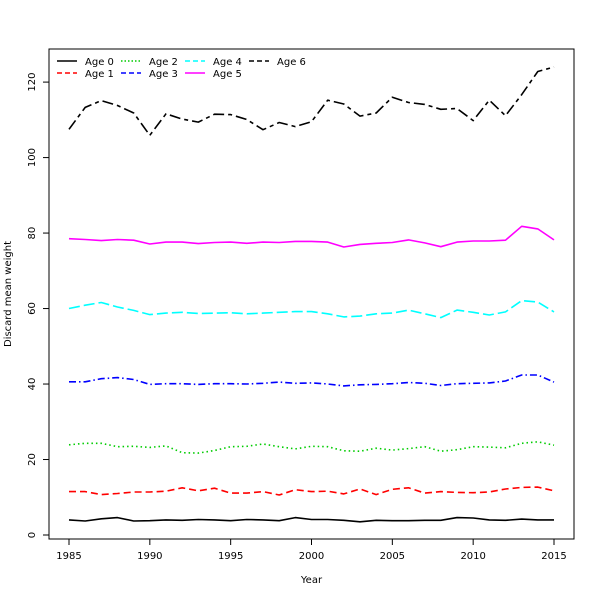 This screenshot has width=600, height=600. What do you see at coordinates (227, 74) in the screenshot?
I see `legend-label: Age 5` at bounding box center [227, 74].